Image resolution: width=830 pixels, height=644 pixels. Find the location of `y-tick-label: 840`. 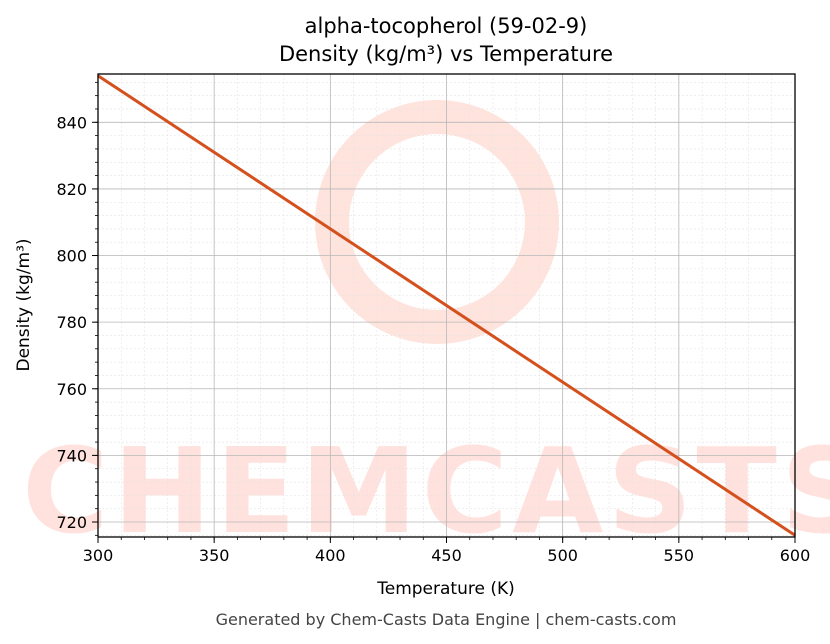

y-tick-label: 840 is located at coordinates (71, 122).